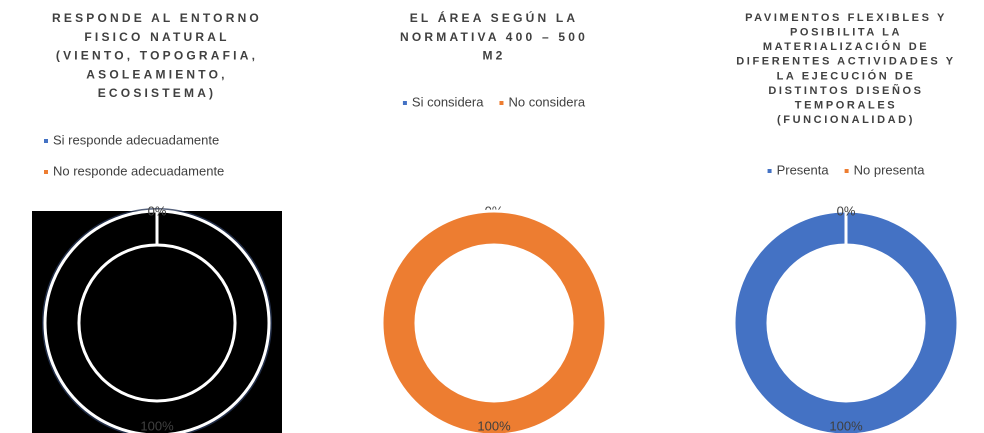 The width and height of the screenshot is (984, 433). Describe the element at coordinates (157, 56) in the screenshot. I see `chart-title: (VIENTO, TOPOGRAFIA,` at that location.